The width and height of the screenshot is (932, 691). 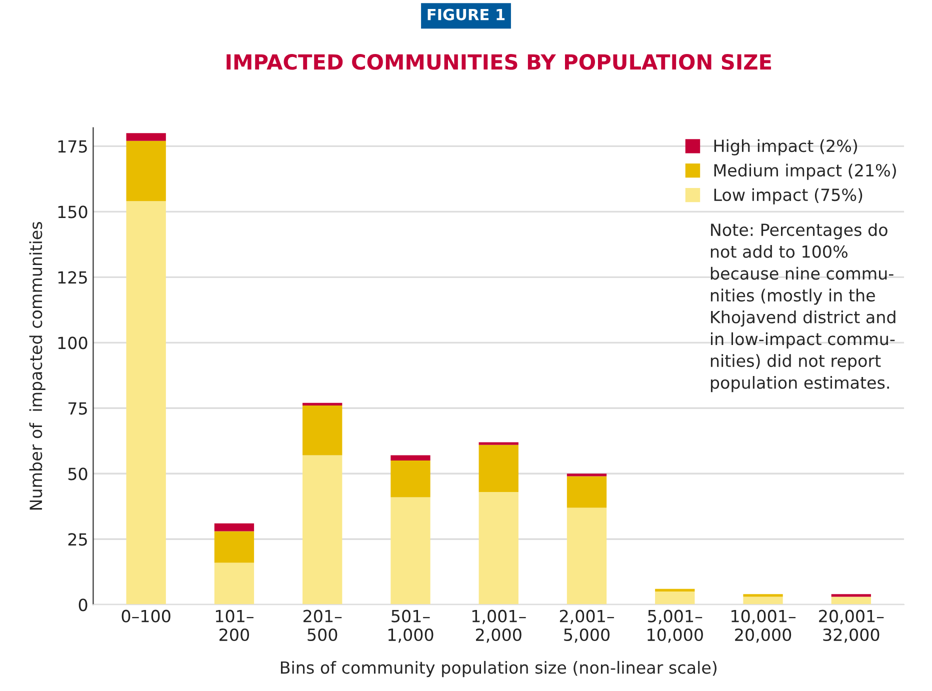 What do you see at coordinates (805, 172) in the screenshot?
I see `legend-label: Medium impact (21%)` at bounding box center [805, 172].